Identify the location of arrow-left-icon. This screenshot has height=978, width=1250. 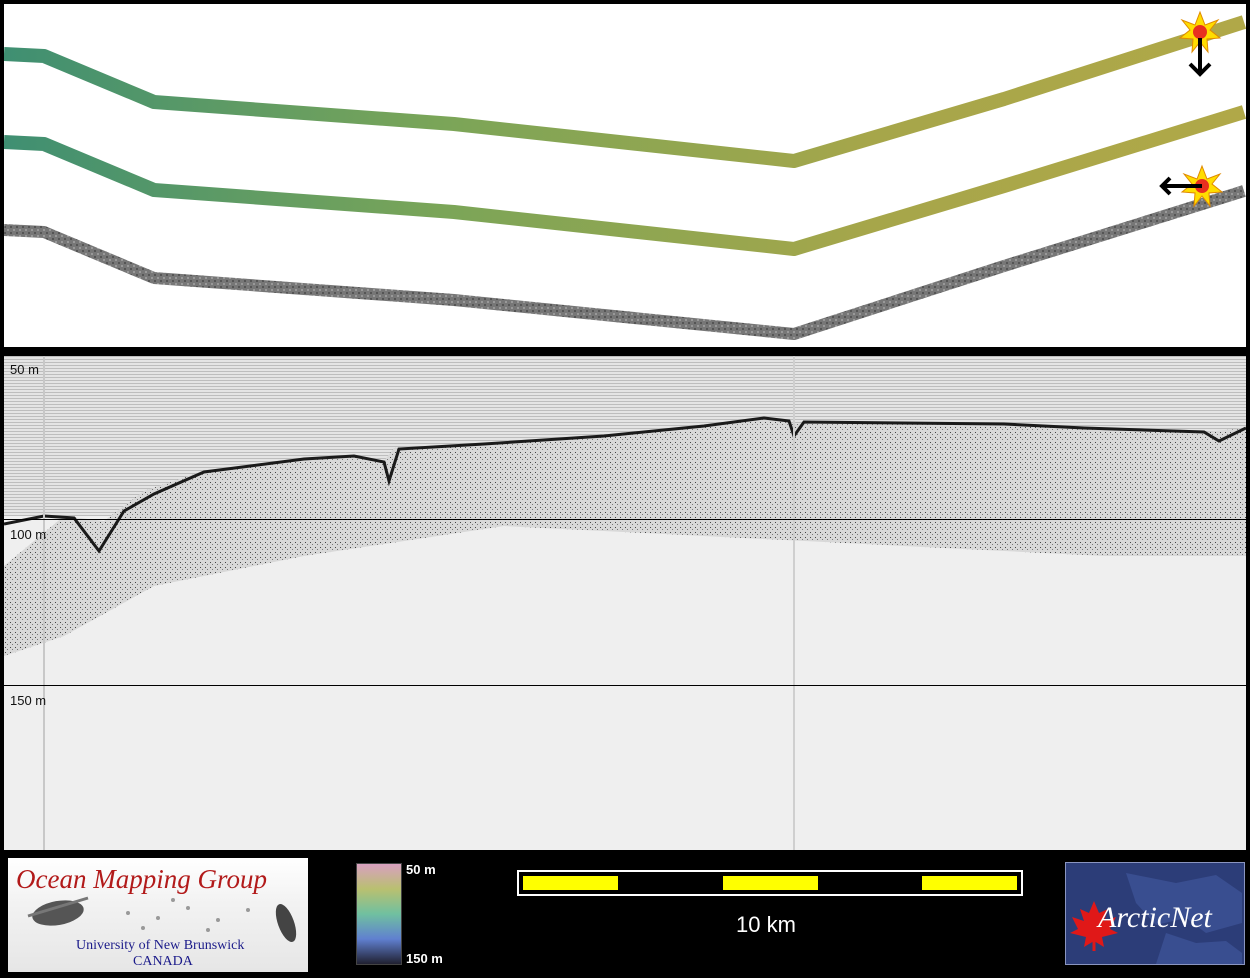
(1180, 186).